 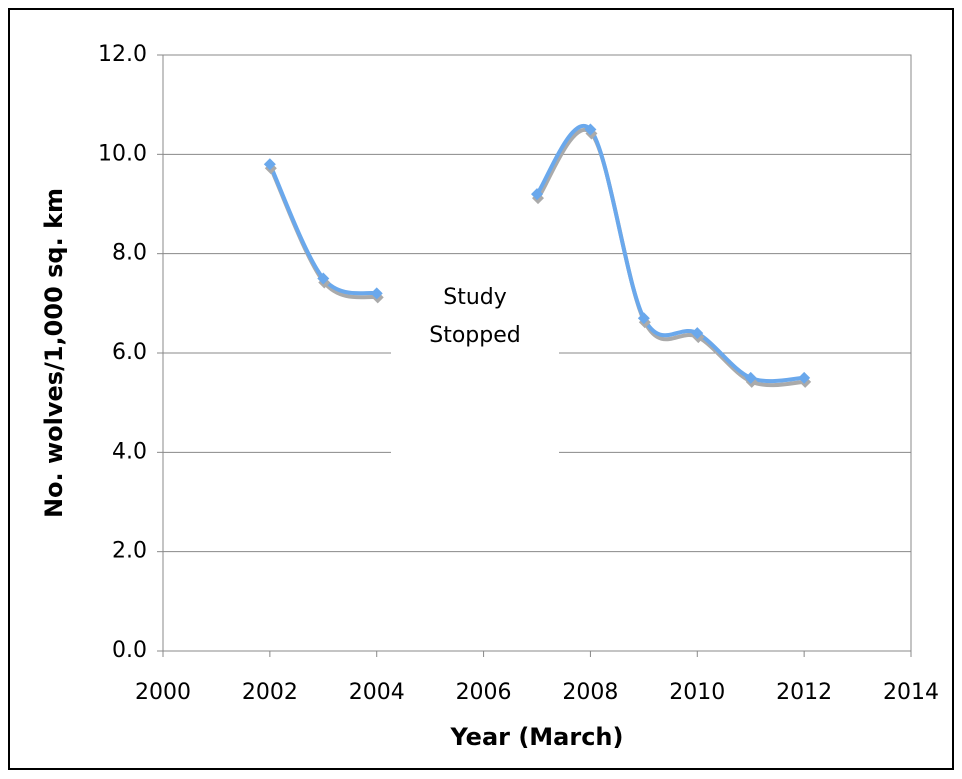 I want to click on y-tick-label: 12.0, so click(x=122, y=54).